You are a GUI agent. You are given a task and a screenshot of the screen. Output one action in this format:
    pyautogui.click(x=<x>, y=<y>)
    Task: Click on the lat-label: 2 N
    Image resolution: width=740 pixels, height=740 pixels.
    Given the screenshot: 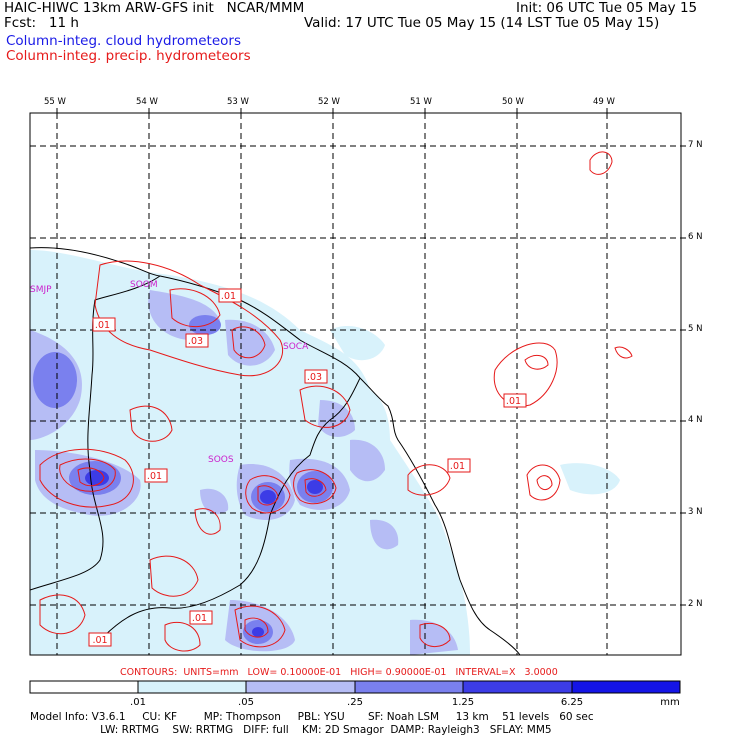 What is the action you would take?
    pyautogui.click(x=695, y=604)
    